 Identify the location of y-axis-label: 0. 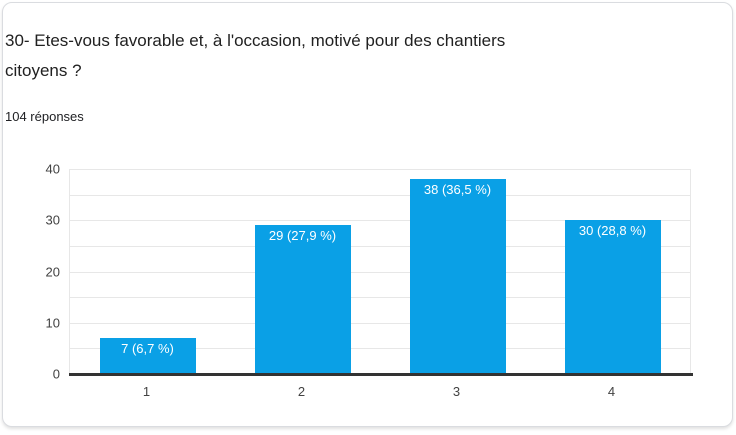
(56, 374).